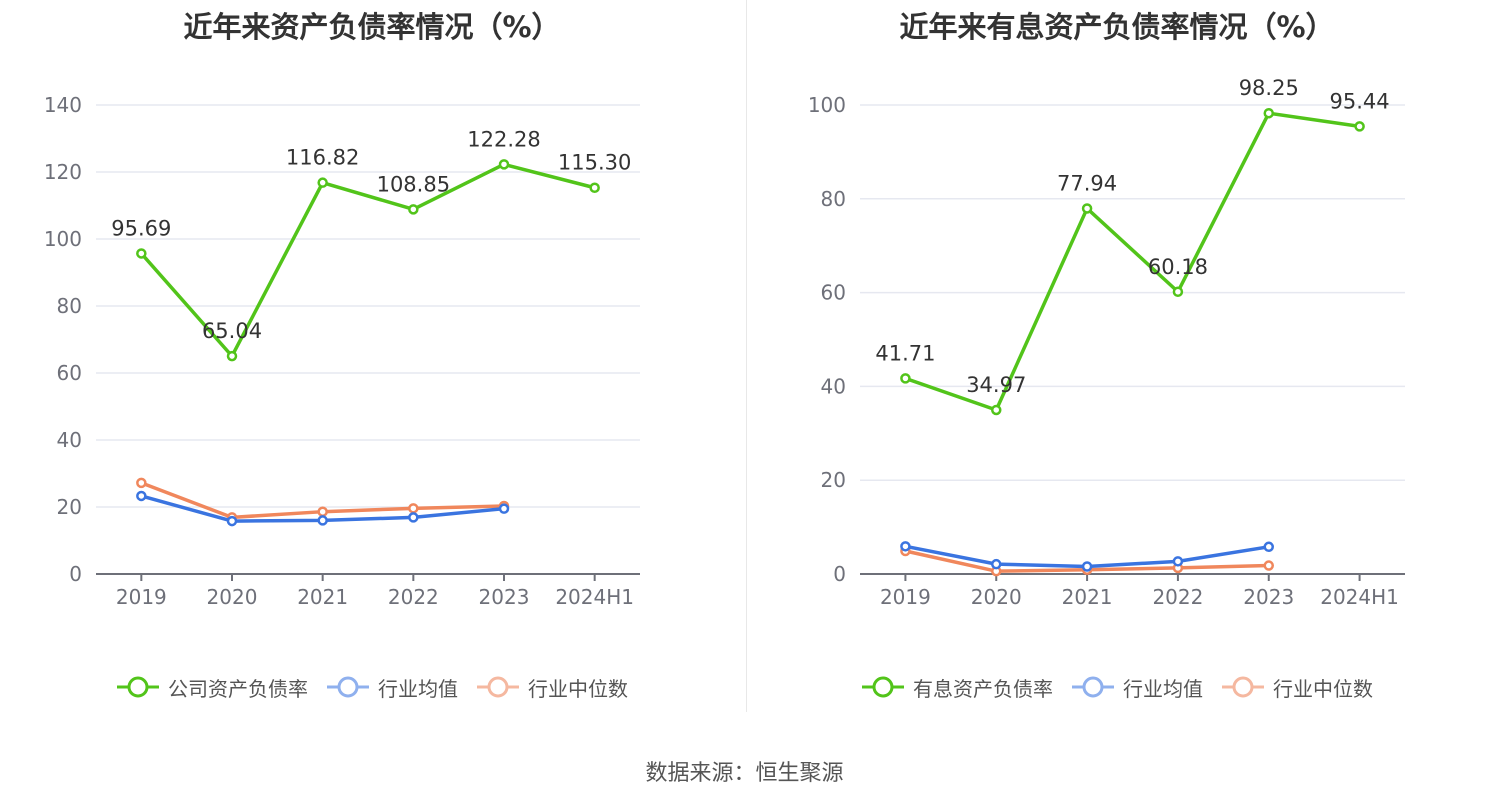 This screenshot has height=803, width=1489. I want to click on legend-label: 公司资产负债率, so click(238, 688).